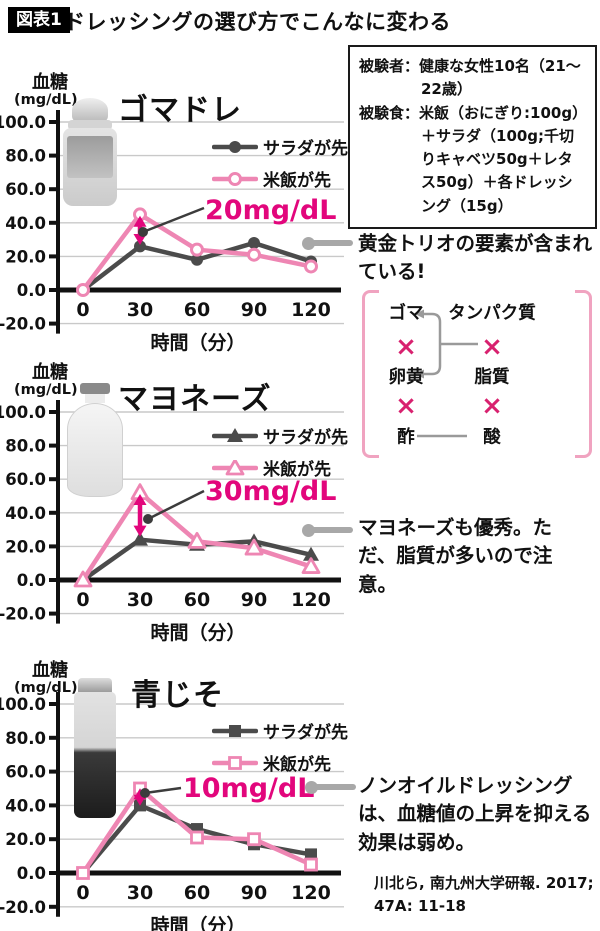 The height and width of the screenshot is (931, 600). Describe the element at coordinates (406, 377) in the screenshot. I see `diagram-term: 卵黄` at that location.